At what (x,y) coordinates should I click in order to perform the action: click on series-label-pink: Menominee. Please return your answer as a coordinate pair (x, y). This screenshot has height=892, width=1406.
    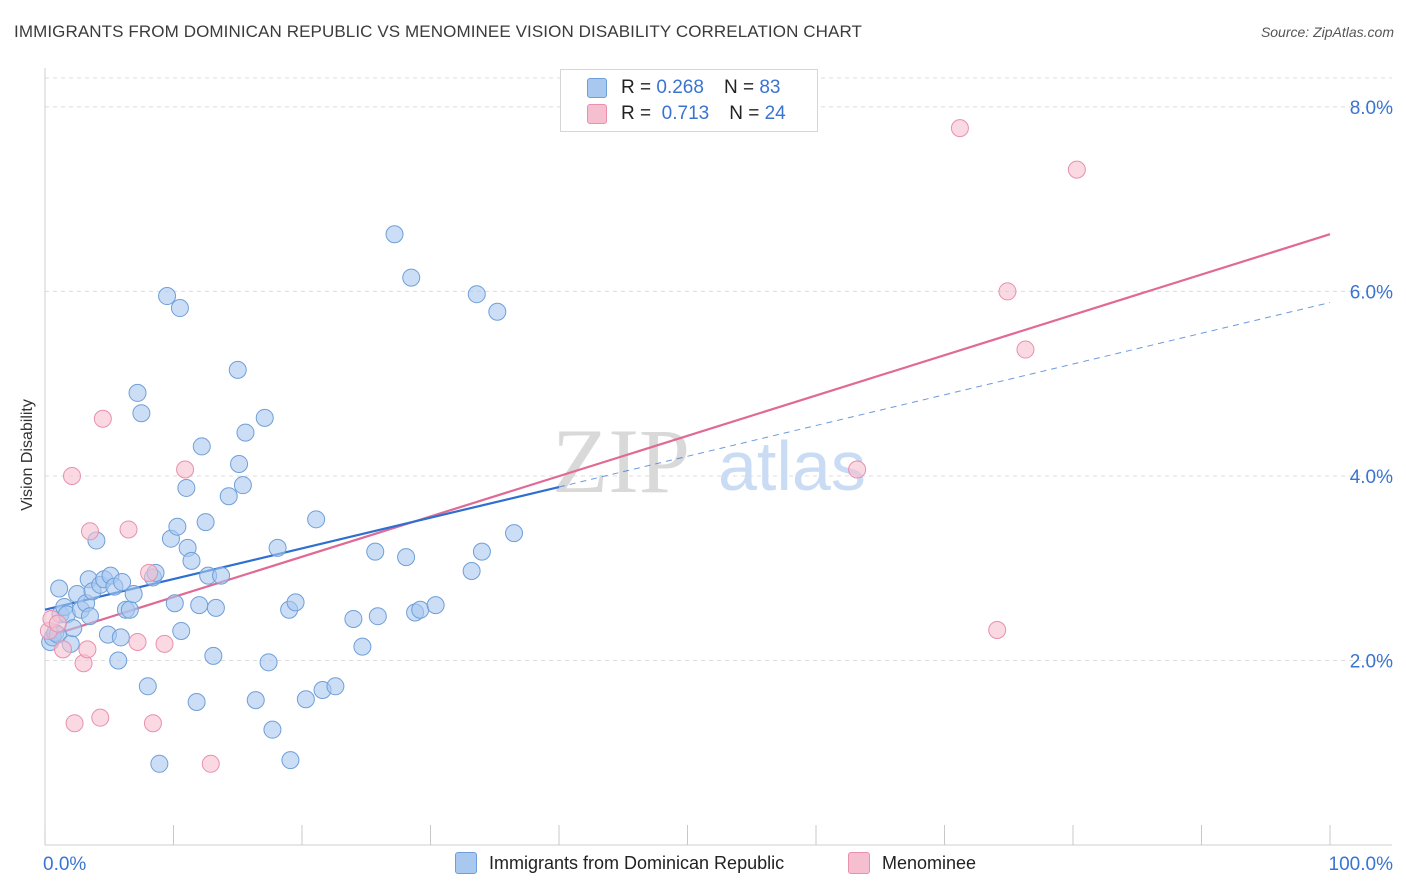
    Looking at the image, I should click on (929, 862).